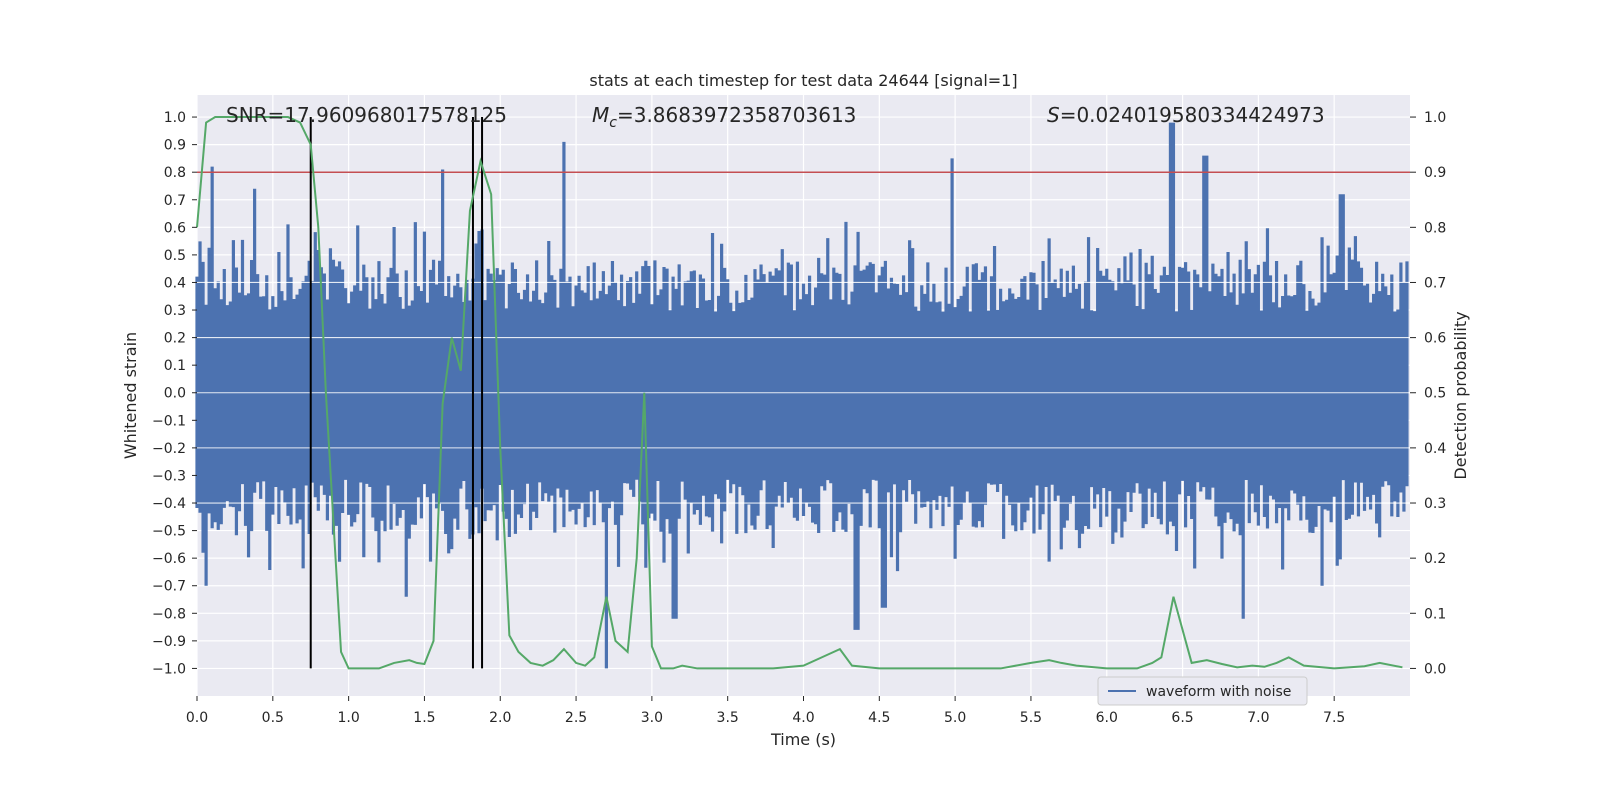 Image resolution: width=1600 pixels, height=800 pixels. Describe the element at coordinates (366, 115) in the screenshot. I see `snr-annotation: SNR=17.960968017578125` at that location.